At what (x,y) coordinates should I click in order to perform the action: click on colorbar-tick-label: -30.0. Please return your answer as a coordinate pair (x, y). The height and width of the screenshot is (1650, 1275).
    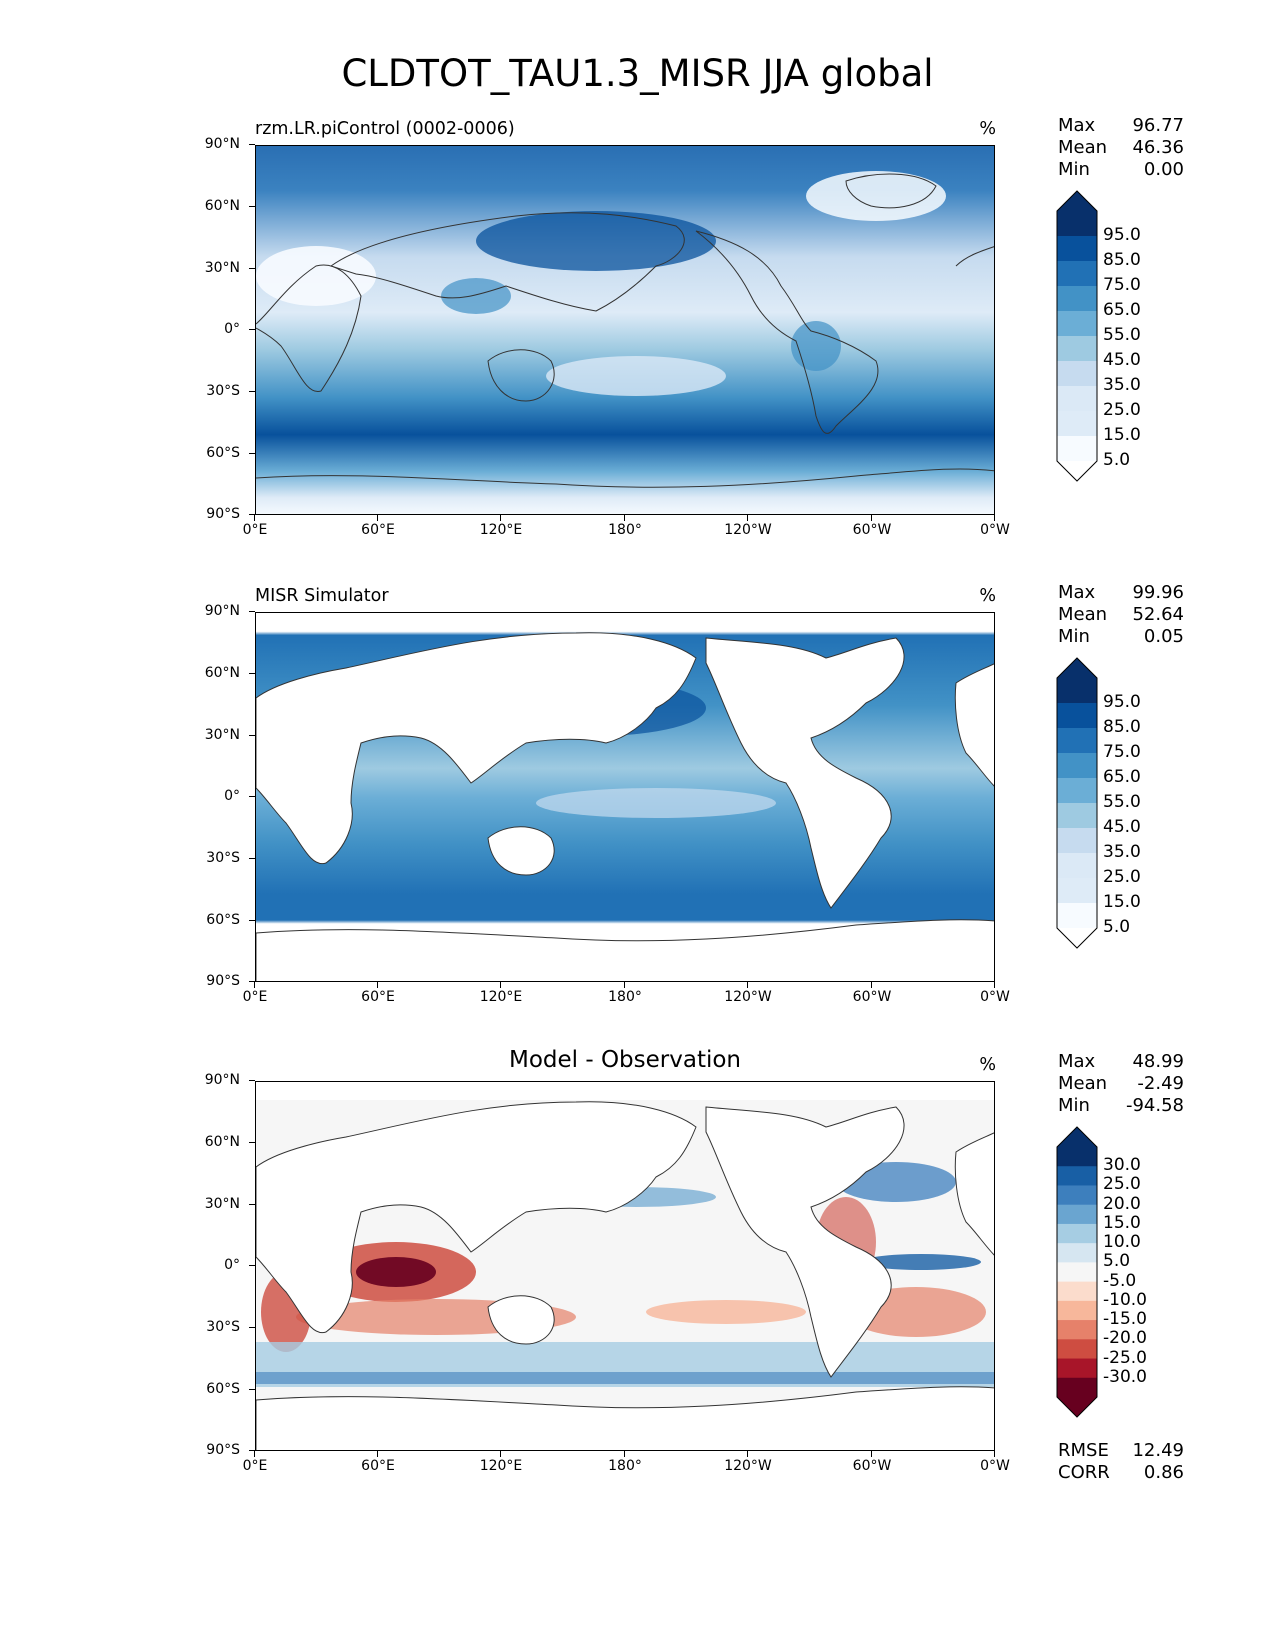
    Looking at the image, I should click on (1125, 1376).